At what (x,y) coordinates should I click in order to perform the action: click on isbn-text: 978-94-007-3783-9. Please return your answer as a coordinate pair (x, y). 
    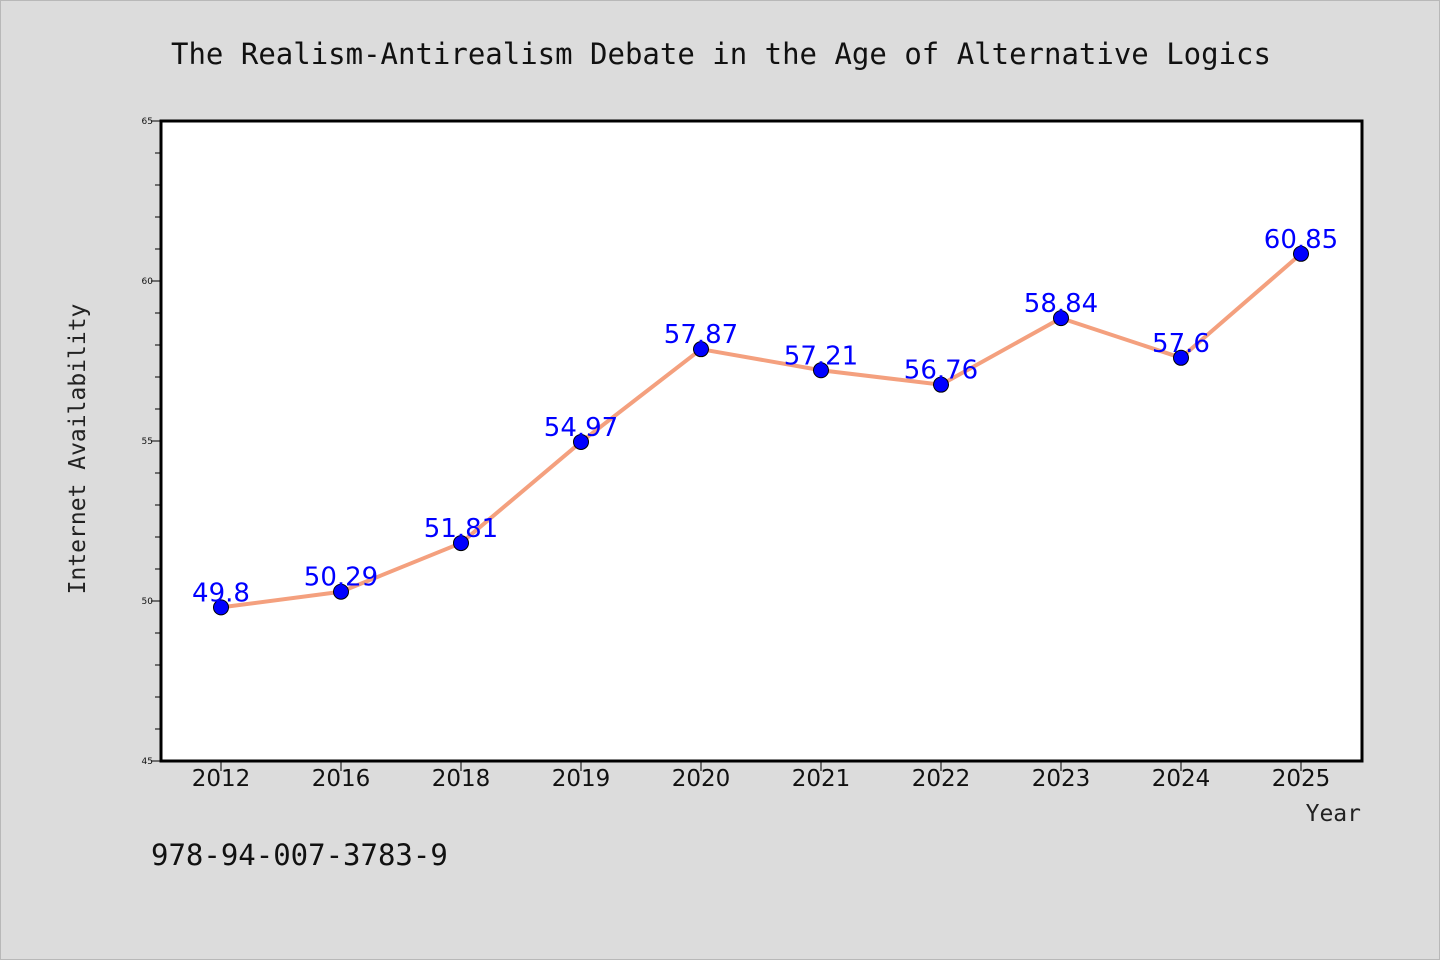
    Looking at the image, I should click on (299, 855).